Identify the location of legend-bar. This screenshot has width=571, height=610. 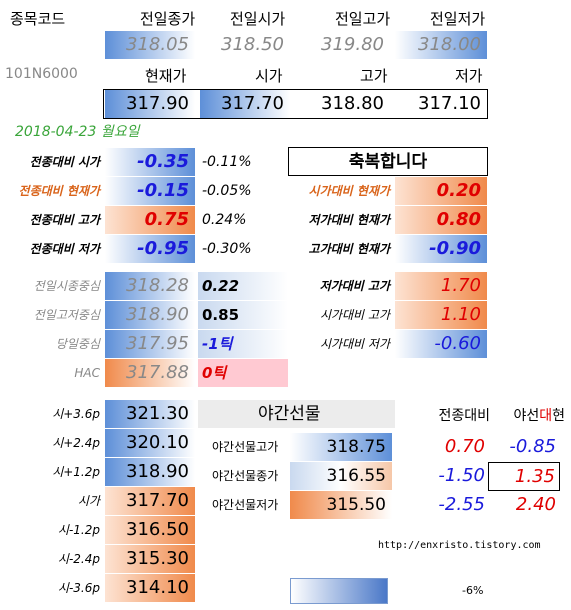
(339, 591).